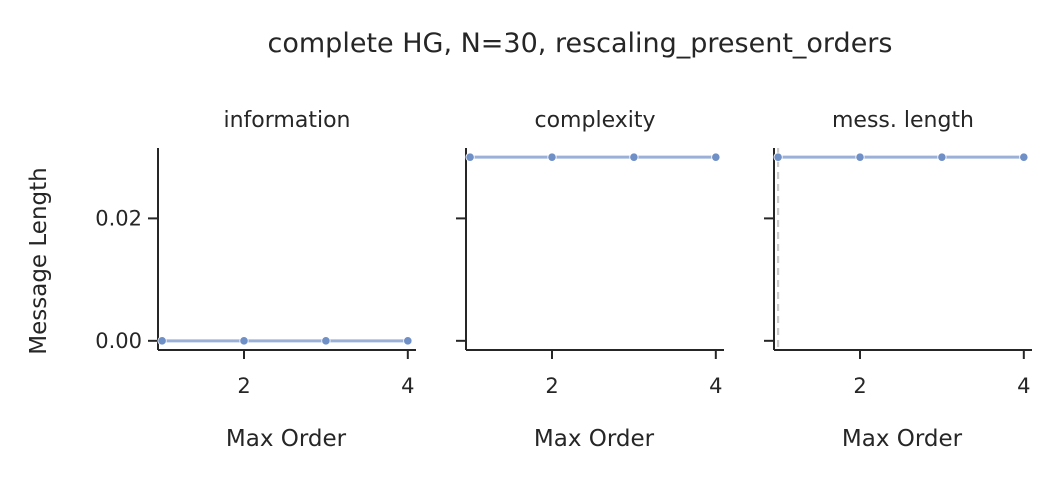 The width and height of the screenshot is (1055, 478). What do you see at coordinates (287, 120) in the screenshot?
I see `panel-title: information` at bounding box center [287, 120].